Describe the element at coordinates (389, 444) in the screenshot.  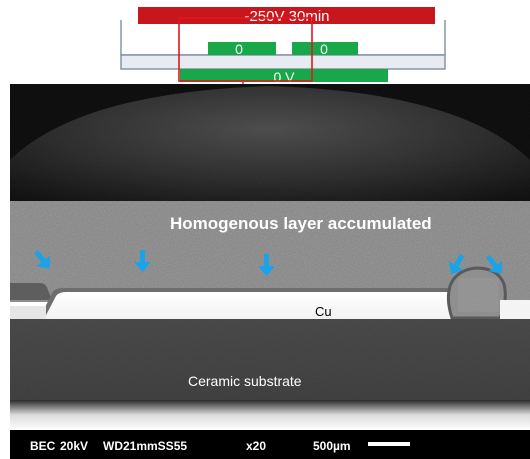
I see `scale-bar` at that location.